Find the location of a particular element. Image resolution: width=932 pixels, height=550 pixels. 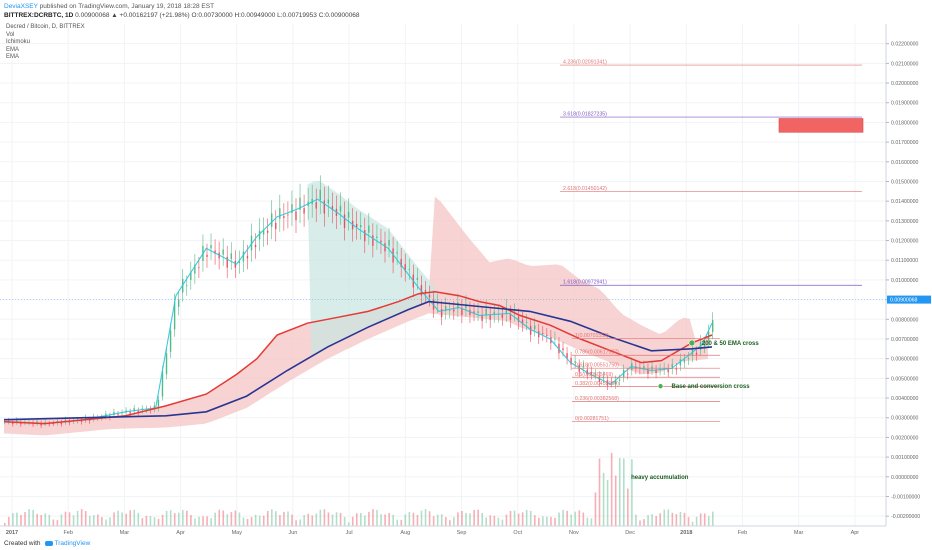

price-tick-label: 0.01700000 is located at coordinates (905, 143).